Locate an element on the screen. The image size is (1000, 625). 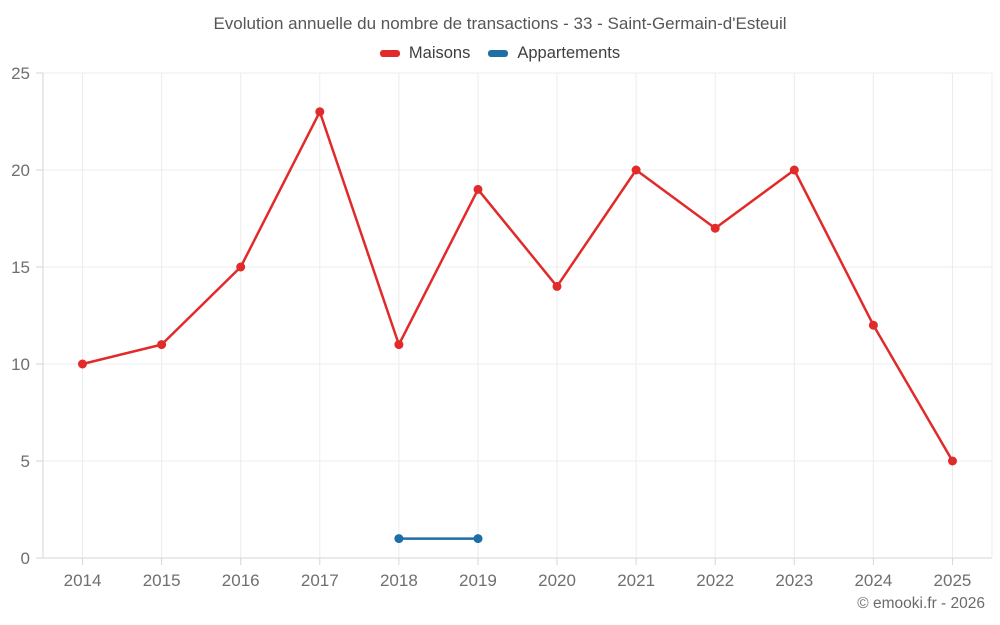
legend-item-appartements: Appartements is located at coordinates (554, 53).